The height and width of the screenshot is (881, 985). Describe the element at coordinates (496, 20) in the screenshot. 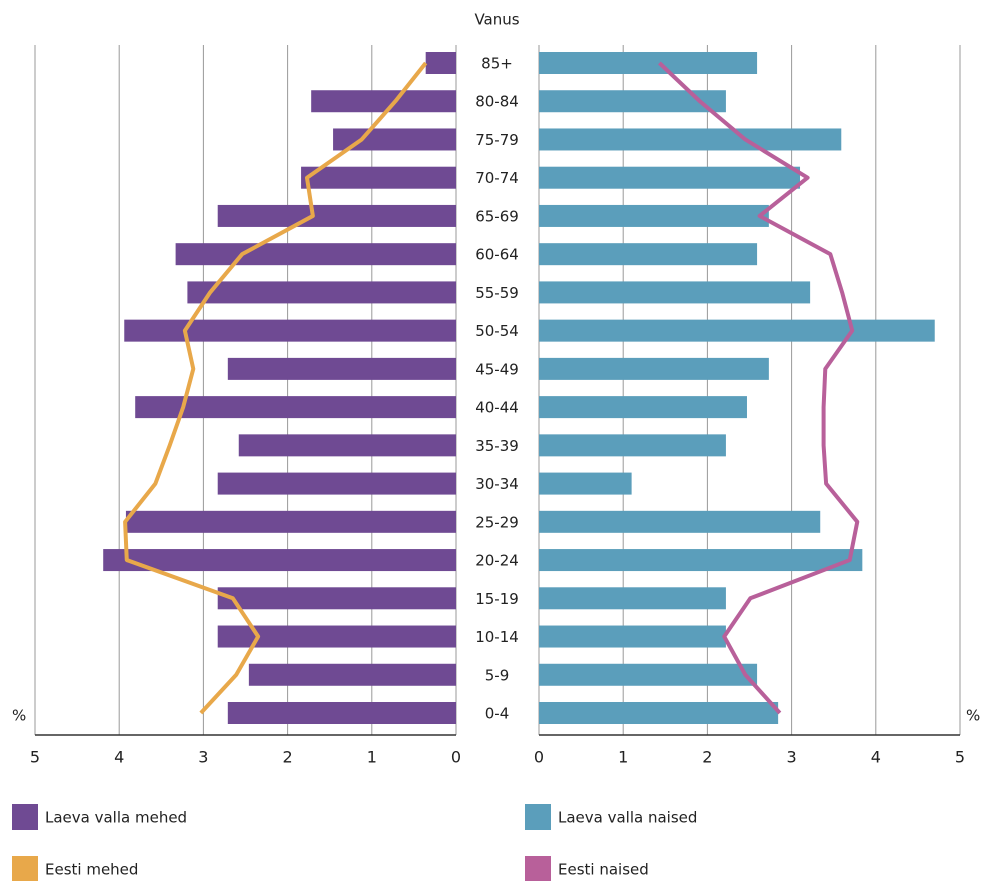

I see `axis-title: Vanus` at that location.